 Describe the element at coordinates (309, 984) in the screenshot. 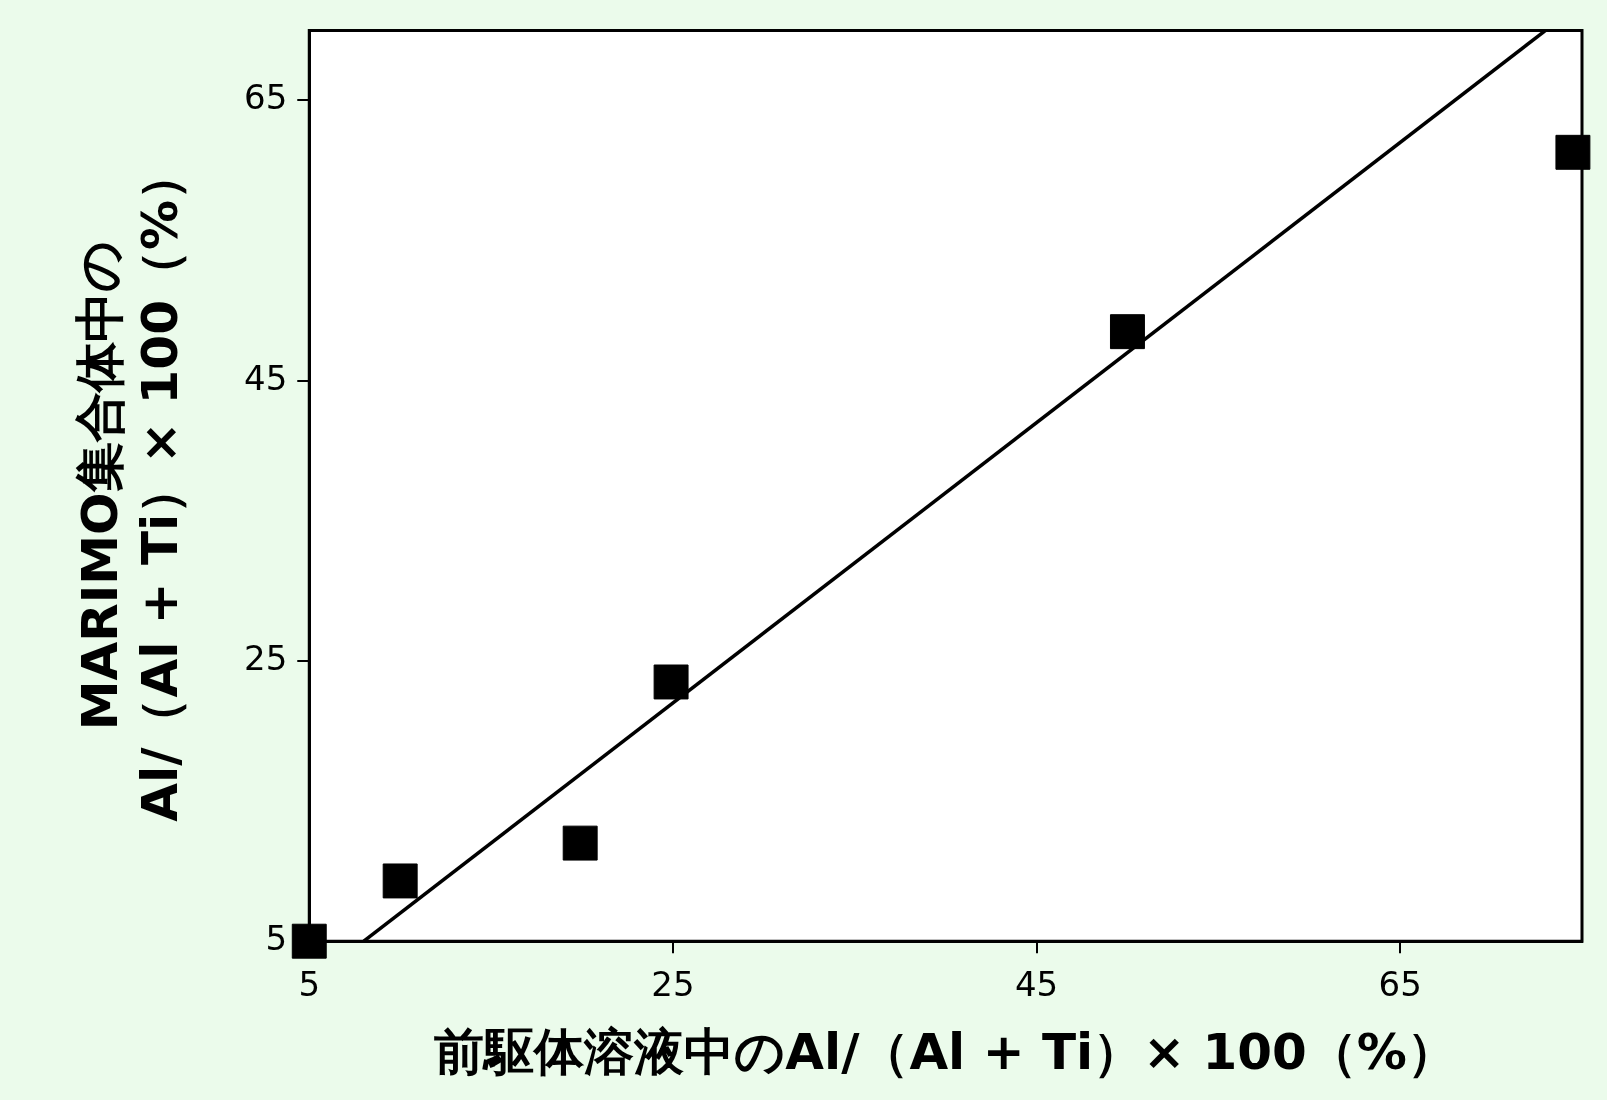

I see `x-tick-label: 5` at that location.